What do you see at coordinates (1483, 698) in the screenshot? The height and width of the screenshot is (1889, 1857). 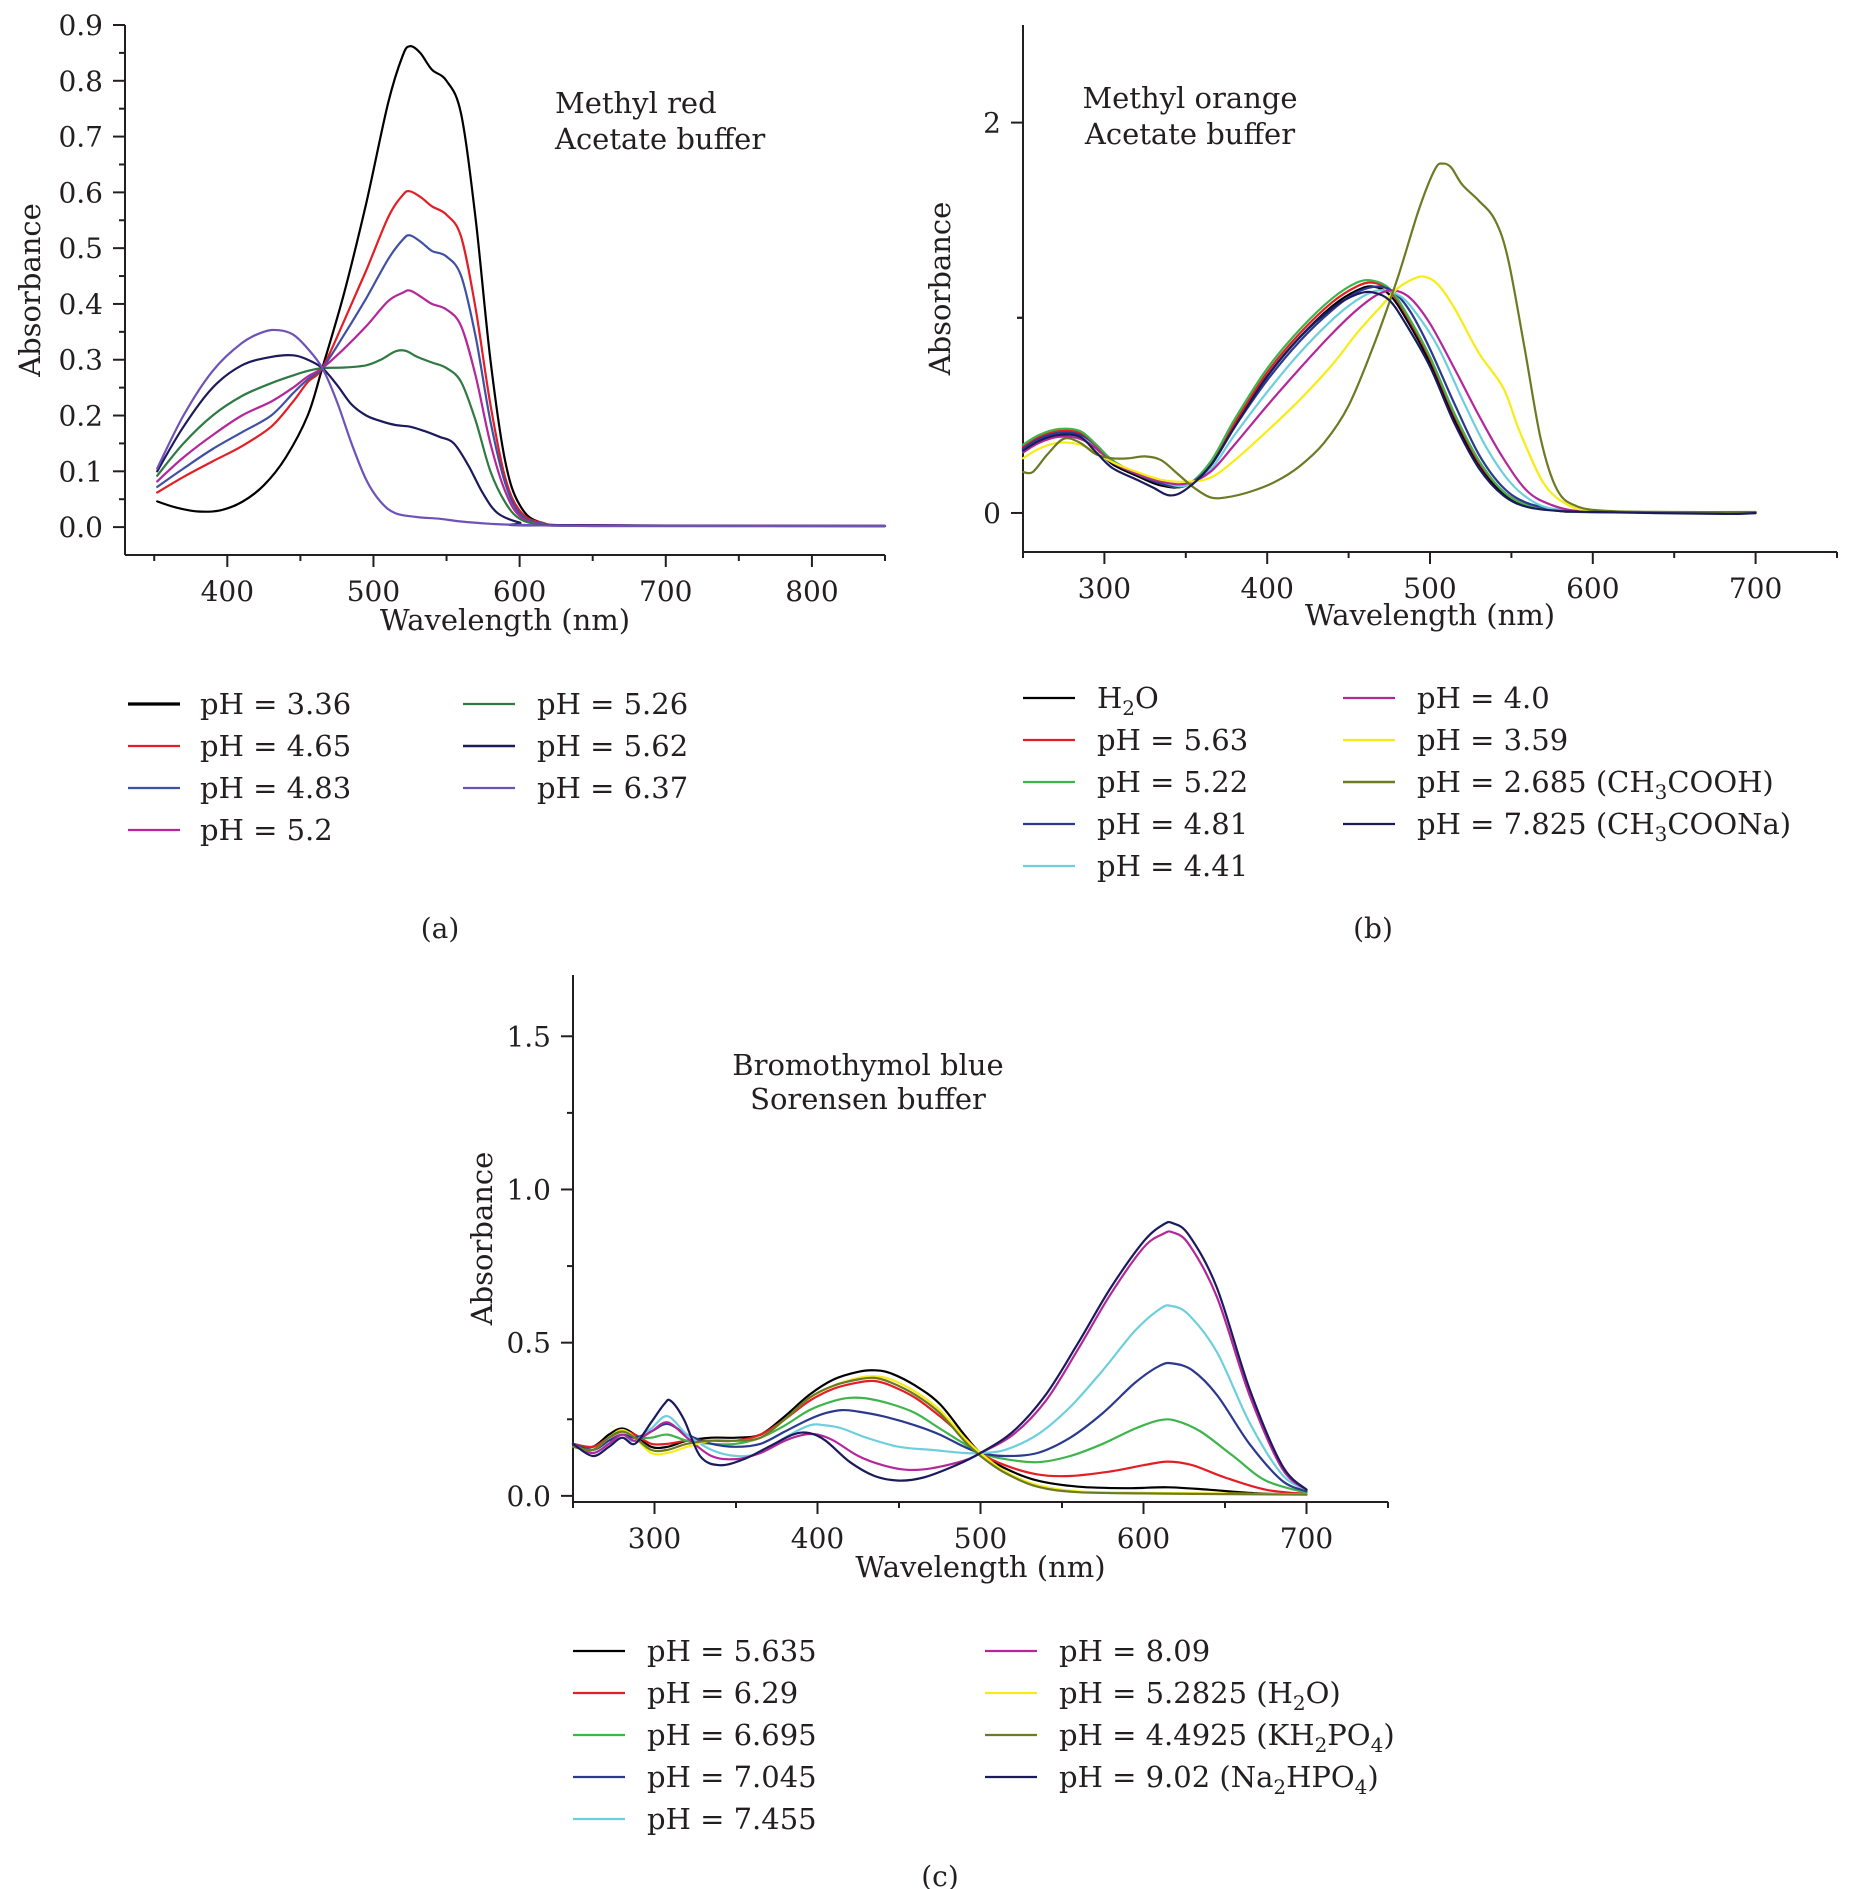 I see `legend-label: pH = 4.0` at bounding box center [1483, 698].